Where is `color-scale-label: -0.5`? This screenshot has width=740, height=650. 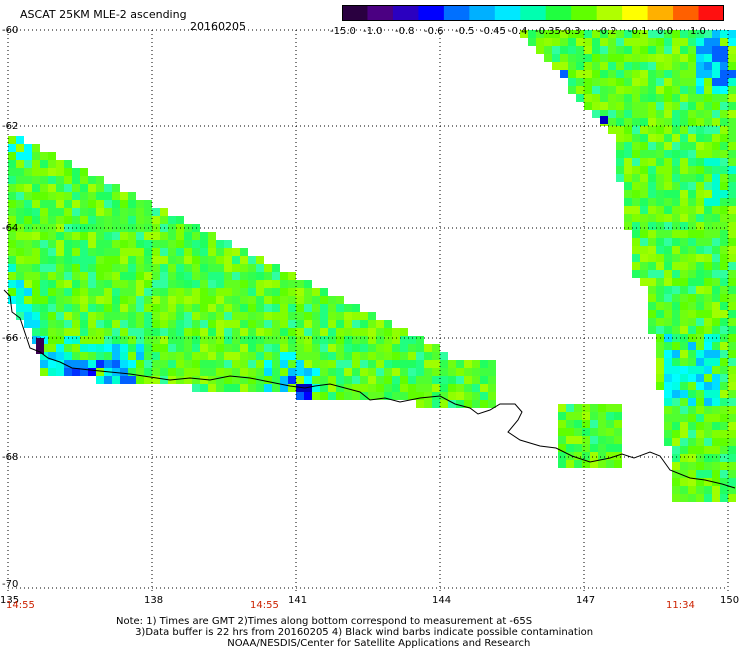 color-scale-label: -0.5 is located at coordinates (465, 31).